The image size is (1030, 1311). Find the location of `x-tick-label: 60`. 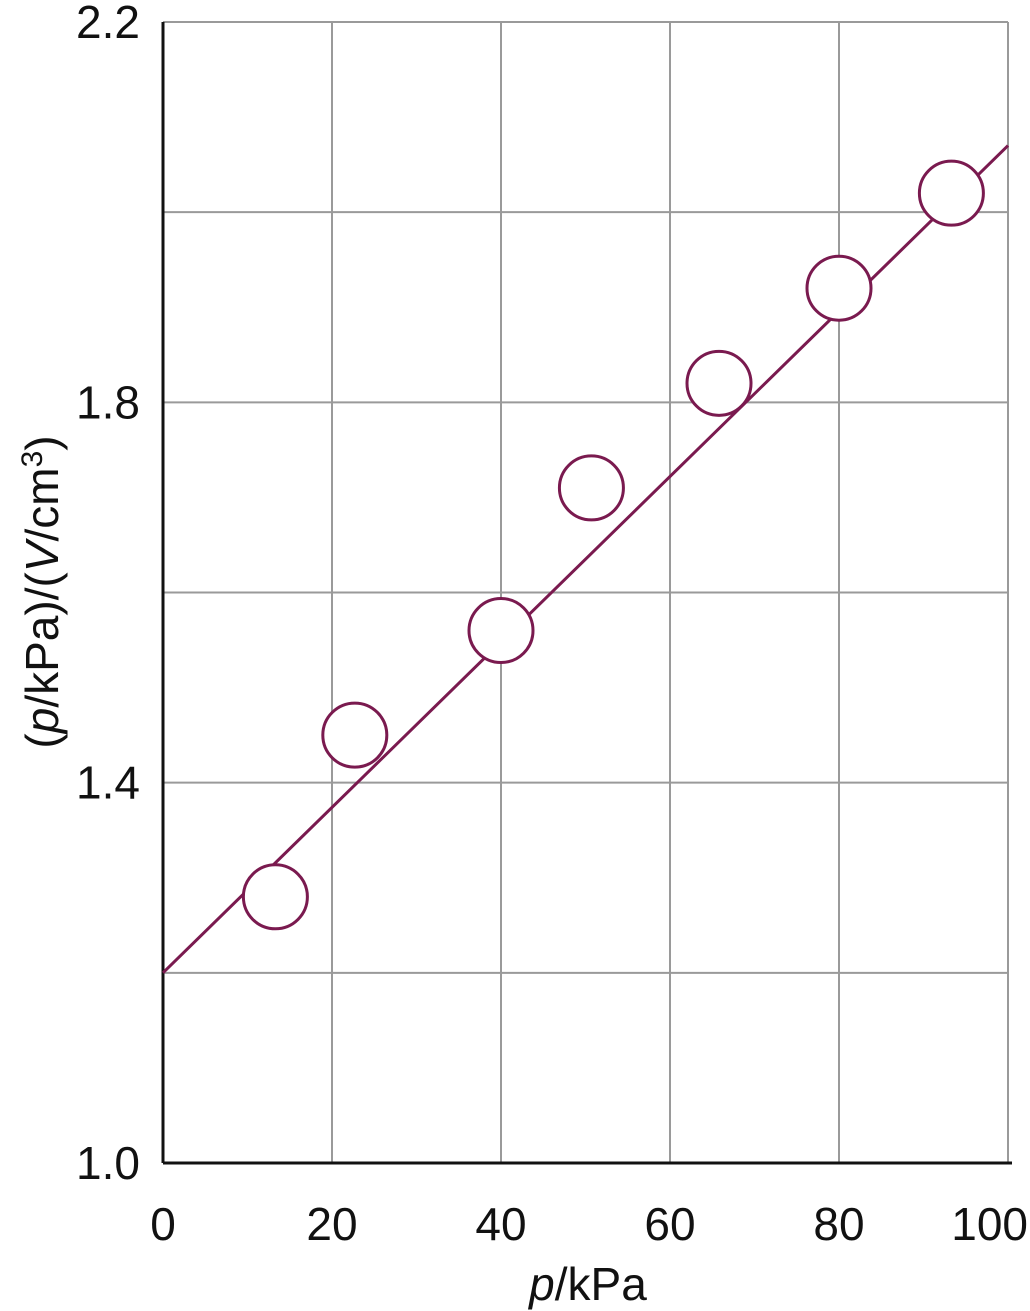

x-tick-label: 60 is located at coordinates (669, 1224).